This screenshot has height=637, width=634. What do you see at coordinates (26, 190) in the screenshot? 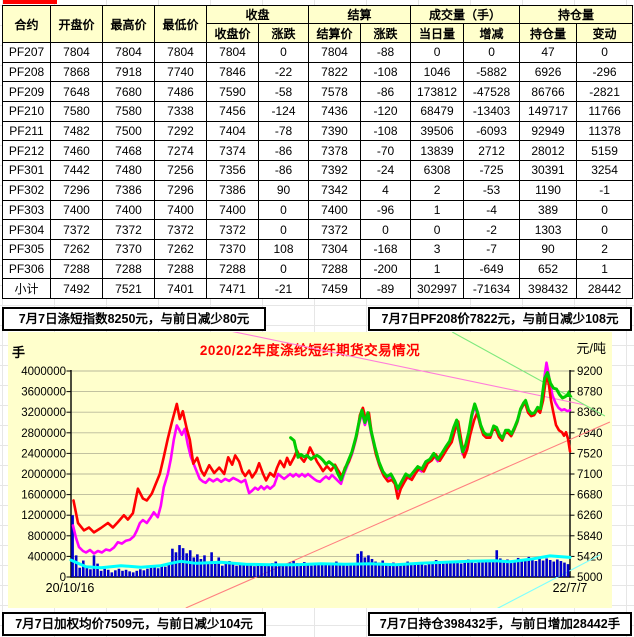
I see `cell: PF302` at bounding box center [26, 190].